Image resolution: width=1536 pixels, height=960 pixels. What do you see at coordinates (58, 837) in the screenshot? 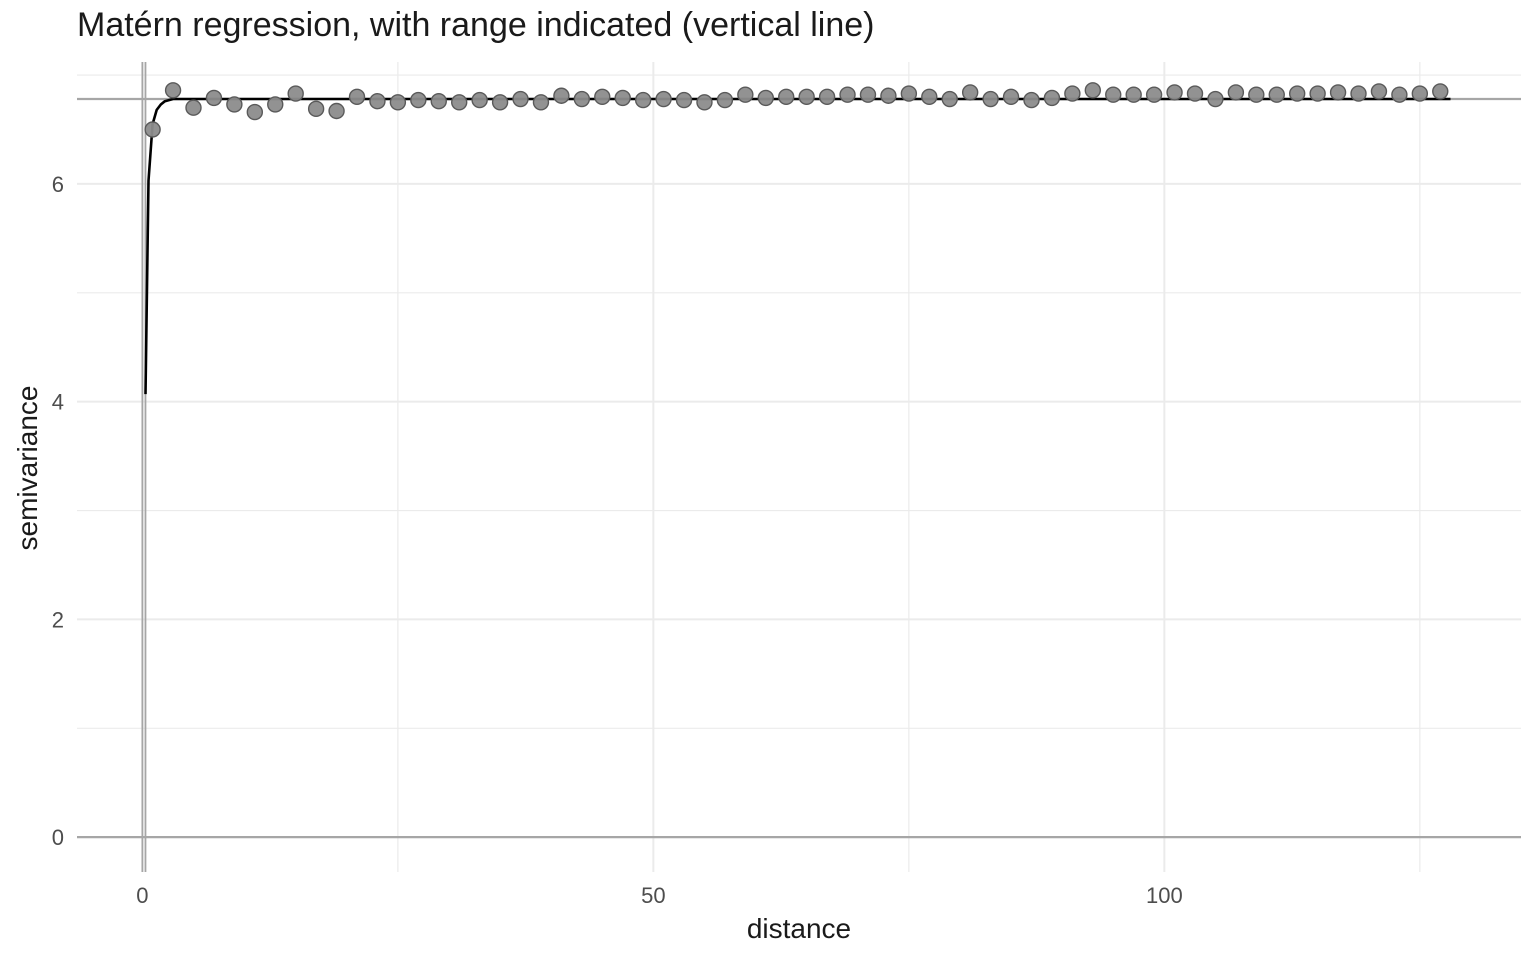
I see `y-tick-label: 0` at bounding box center [58, 837].